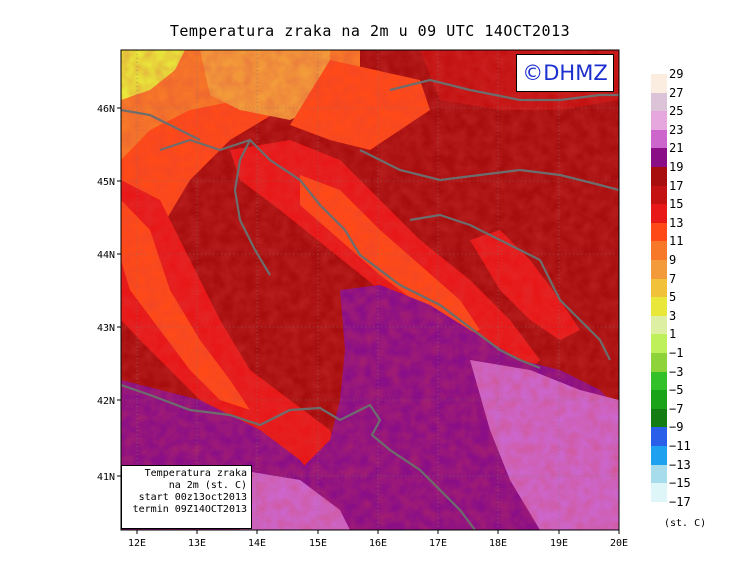 Image resolution: width=740 pixels, height=582 pixels. What do you see at coordinates (680, 483) in the screenshot?
I see `legend-label: −15` at bounding box center [680, 483].